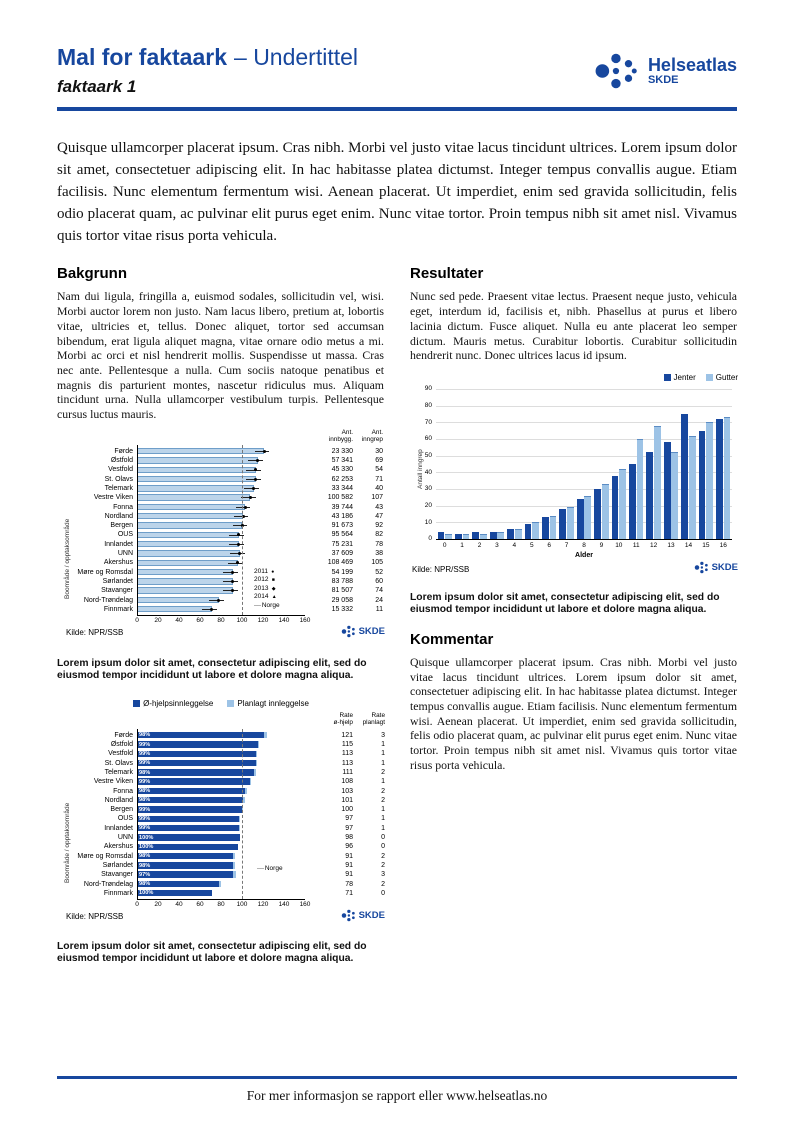  I want to click on row-label: Stavanger, so click(117, 875).